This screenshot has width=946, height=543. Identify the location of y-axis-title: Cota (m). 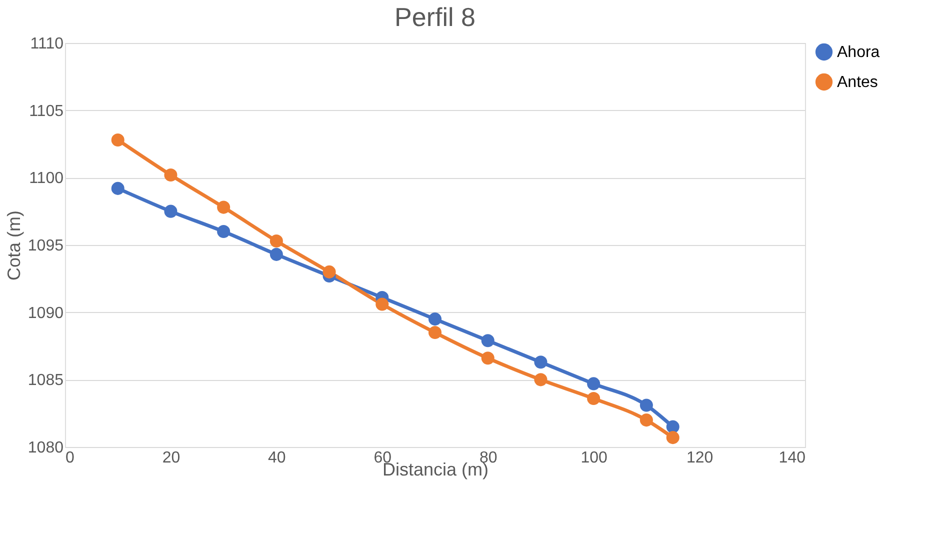
(14, 245).